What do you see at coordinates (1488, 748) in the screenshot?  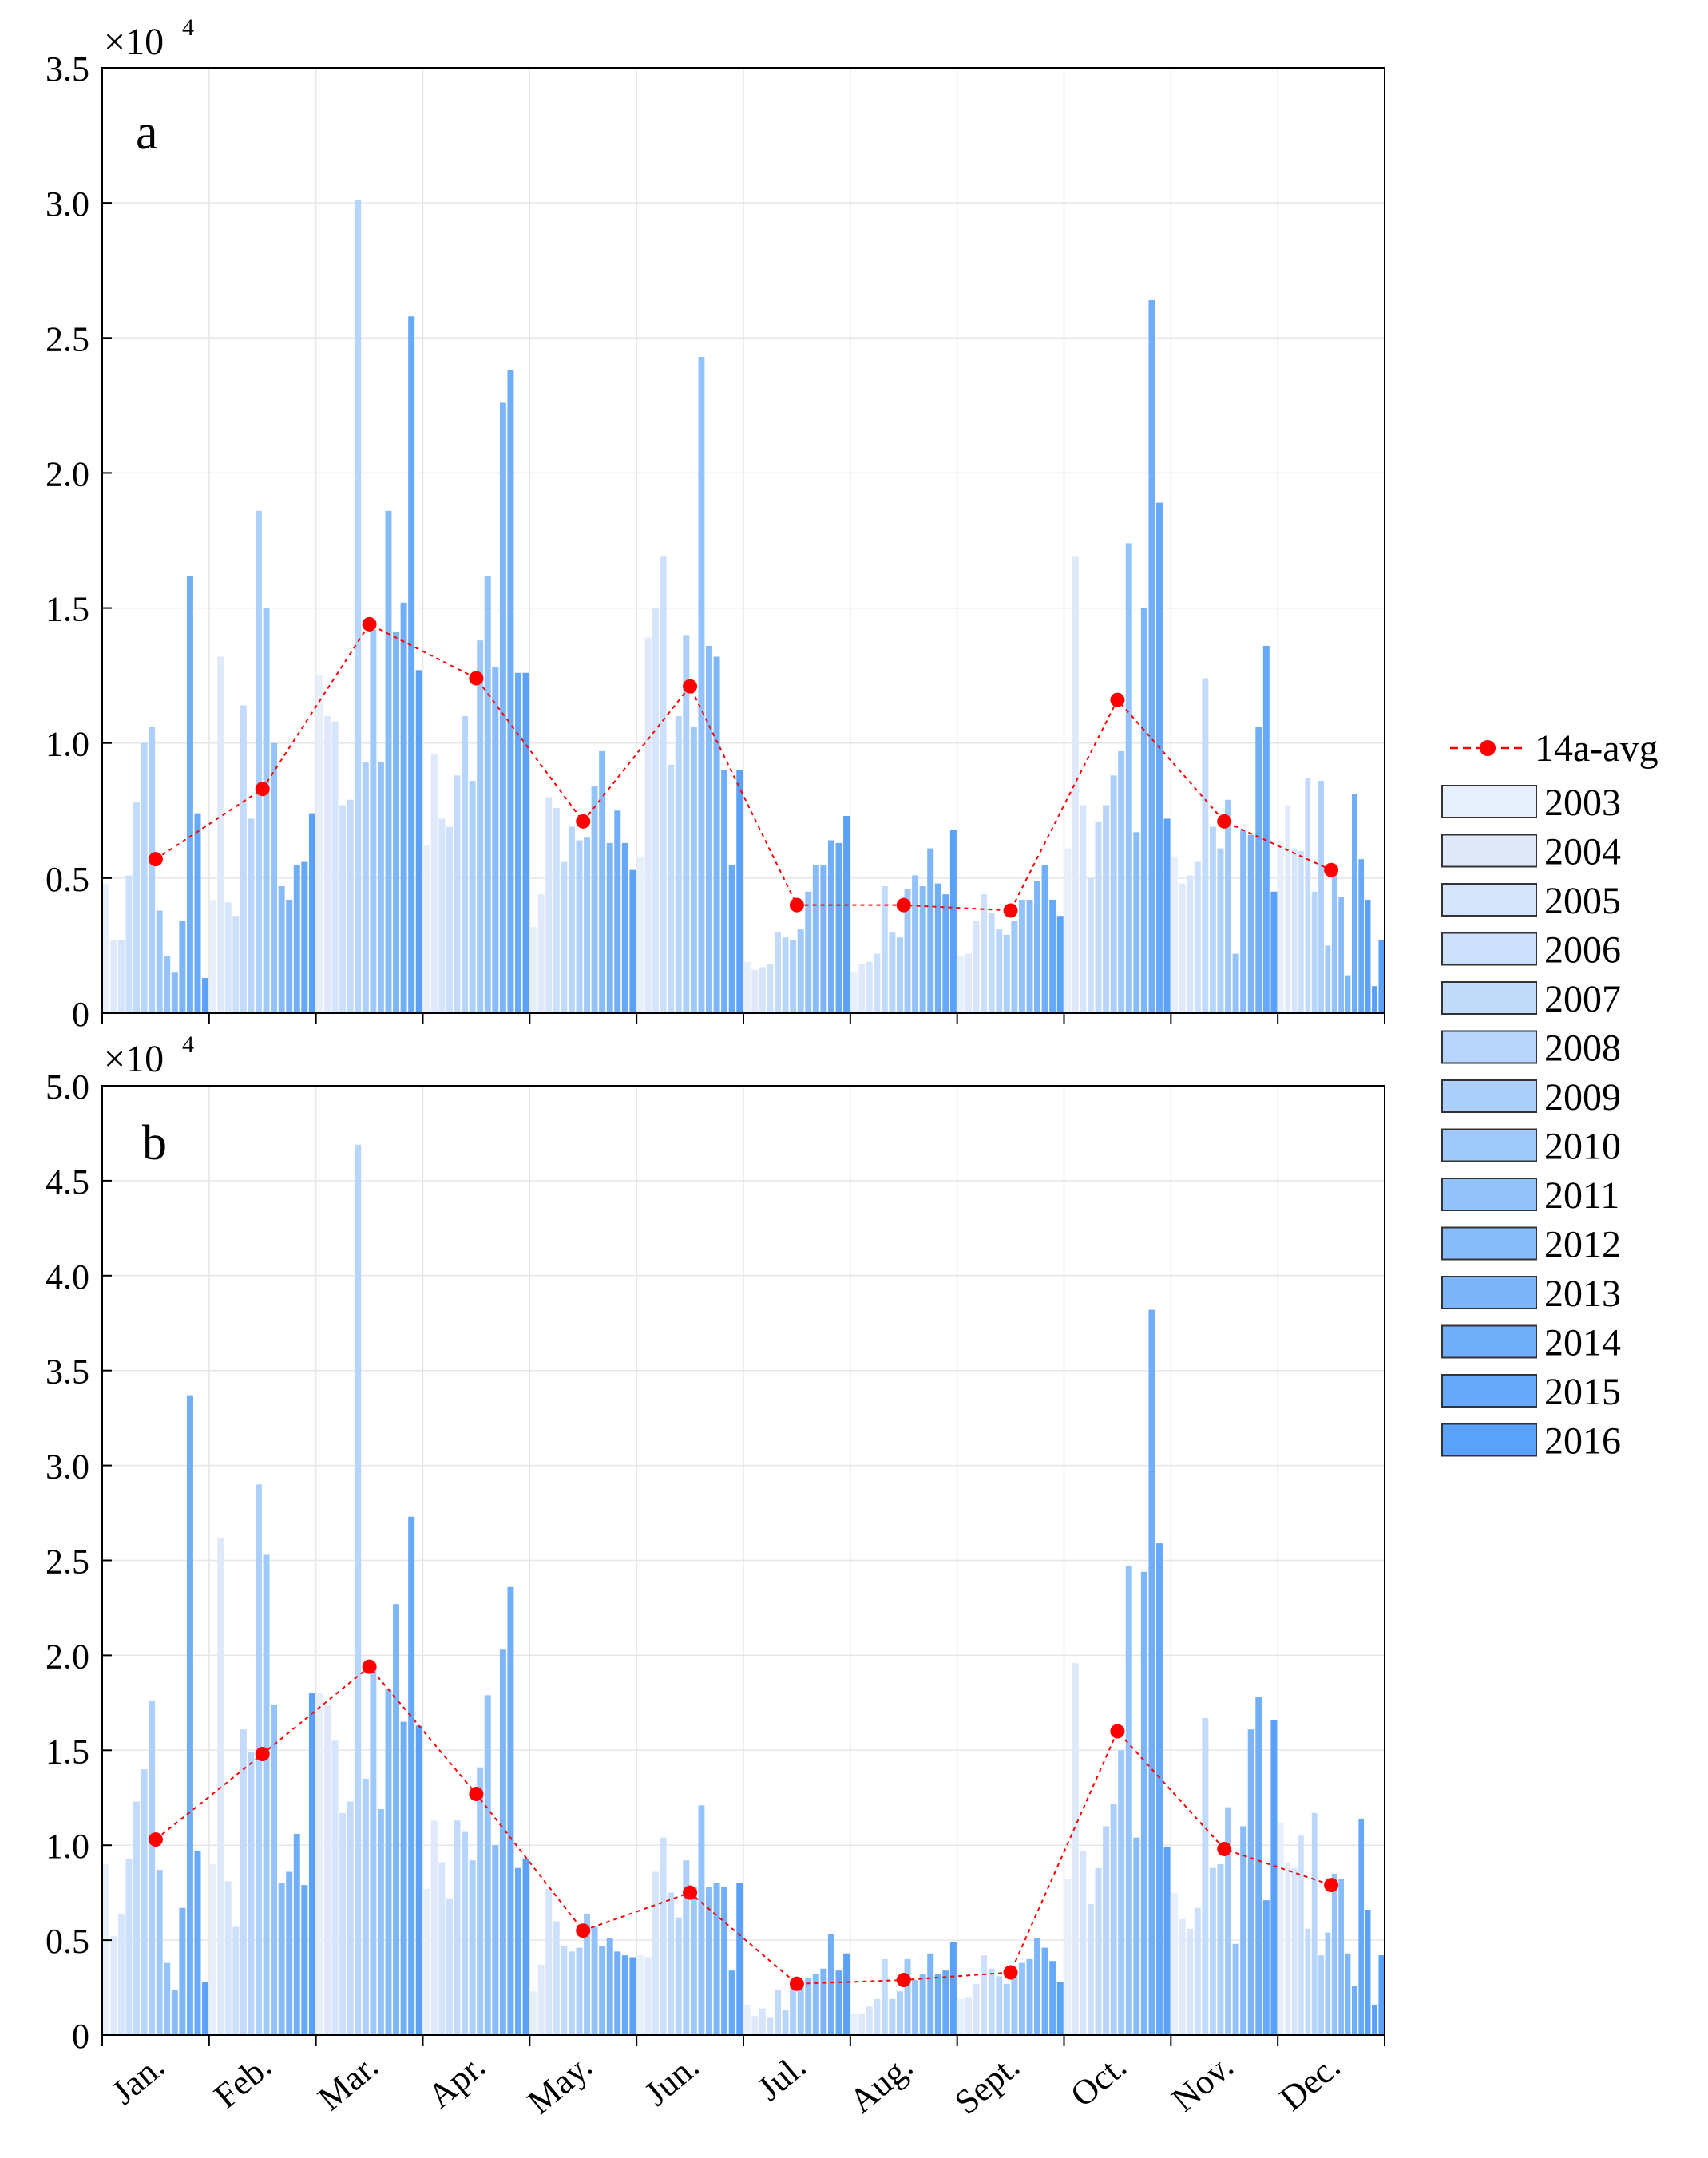 I see `legend-avg-marker` at bounding box center [1488, 748].